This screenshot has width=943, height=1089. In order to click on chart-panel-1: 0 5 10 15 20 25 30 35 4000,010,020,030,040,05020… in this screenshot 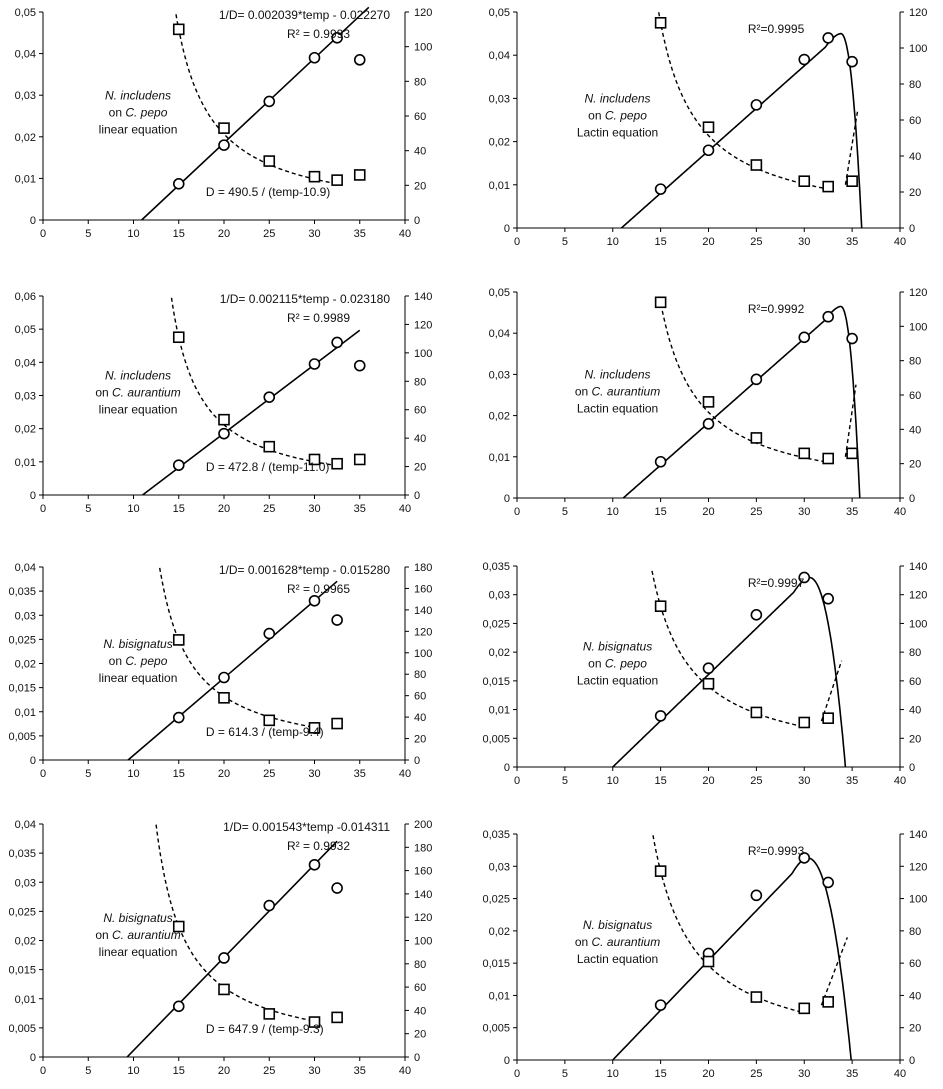, I will do `click(223, 123)`.